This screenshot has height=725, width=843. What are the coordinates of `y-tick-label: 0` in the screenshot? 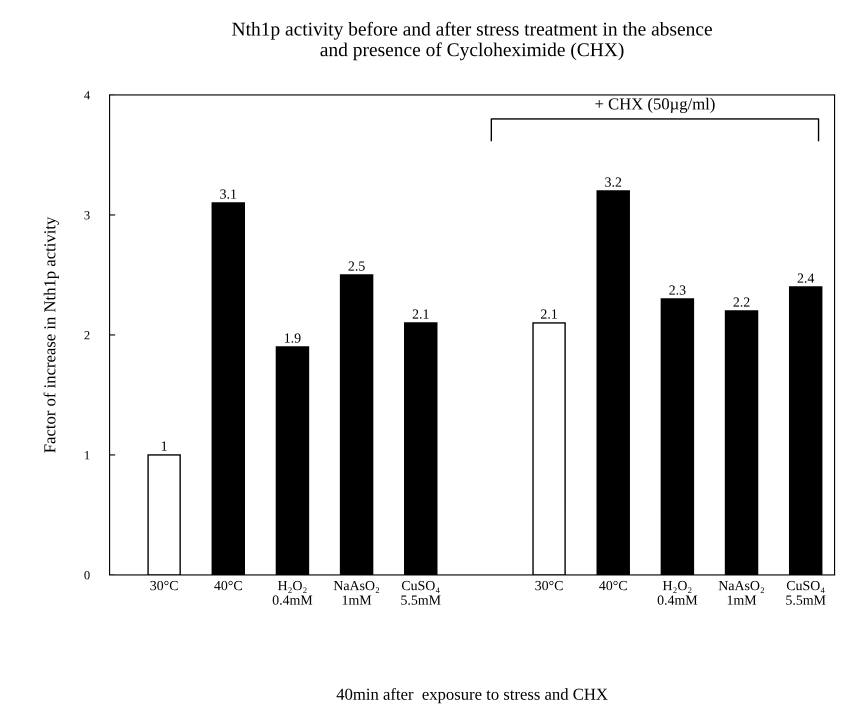 It's located at (87, 575).